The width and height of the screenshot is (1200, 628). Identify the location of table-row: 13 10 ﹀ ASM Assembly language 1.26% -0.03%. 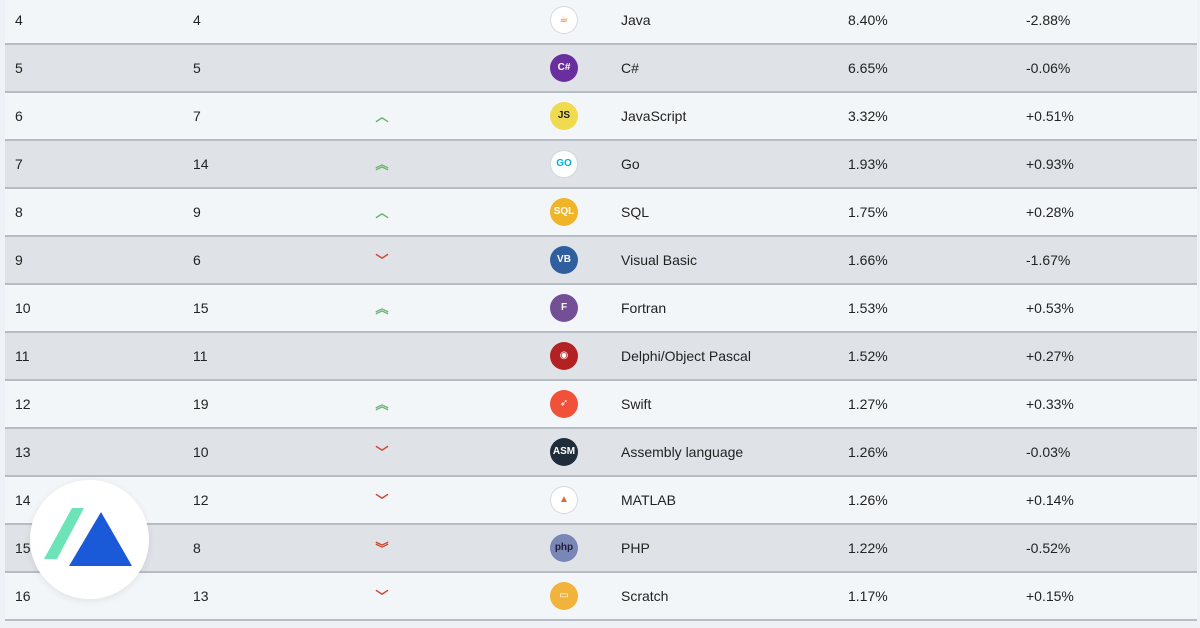
(601, 453).